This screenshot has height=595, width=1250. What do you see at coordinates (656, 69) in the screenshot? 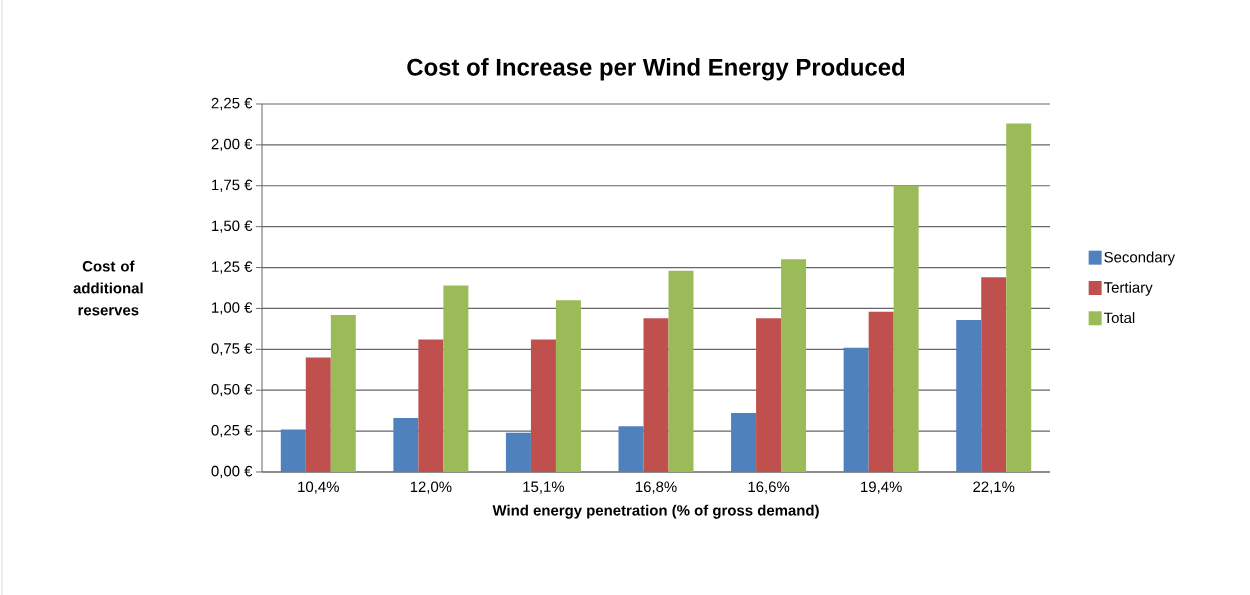
I see `chart-title: Cost of Increase per Wind Energy Produced` at bounding box center [656, 69].